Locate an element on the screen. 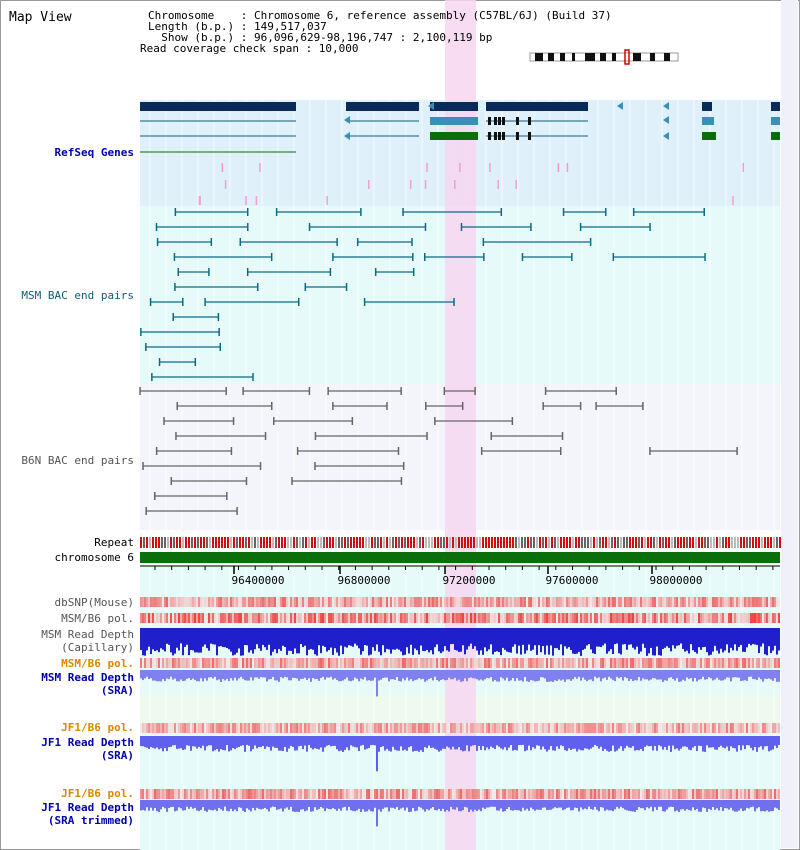  track-label-jf1-b6-pol-2: JF1/B6 pol. is located at coordinates (97, 793).